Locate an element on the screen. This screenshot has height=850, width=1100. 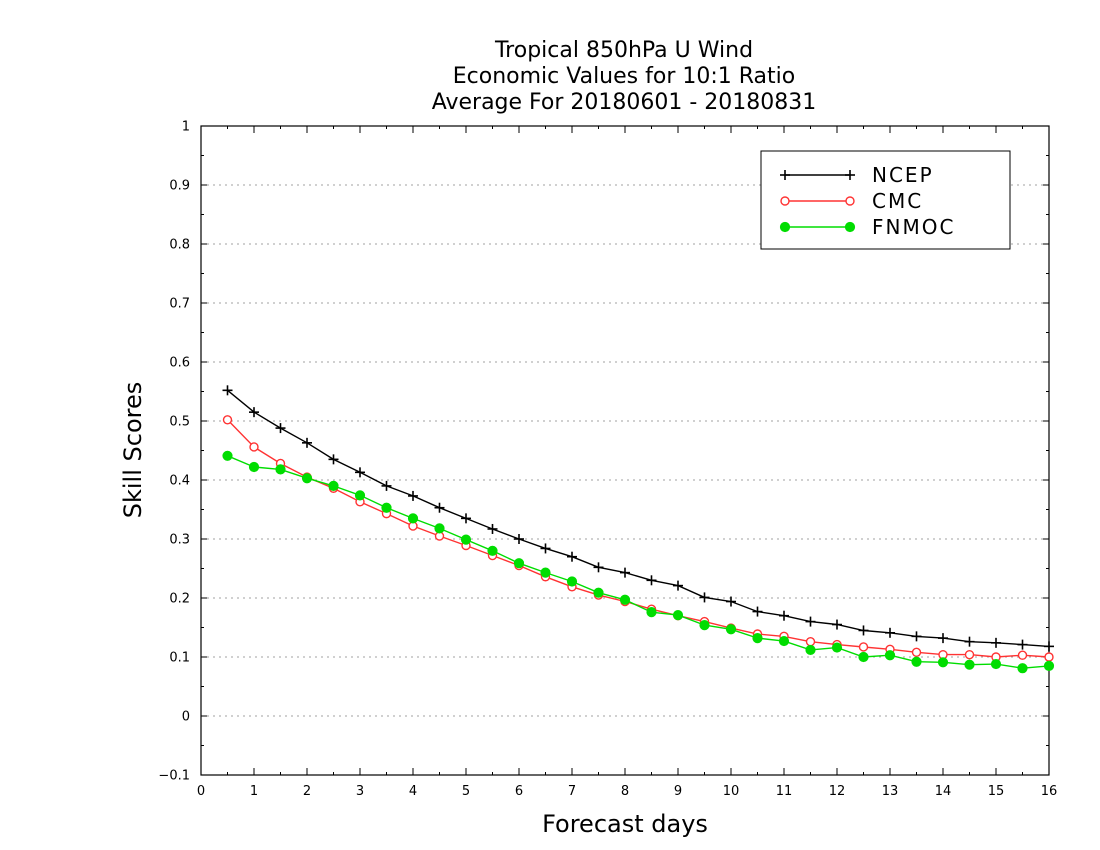
x-tick-label: 5 is located at coordinates (466, 791).